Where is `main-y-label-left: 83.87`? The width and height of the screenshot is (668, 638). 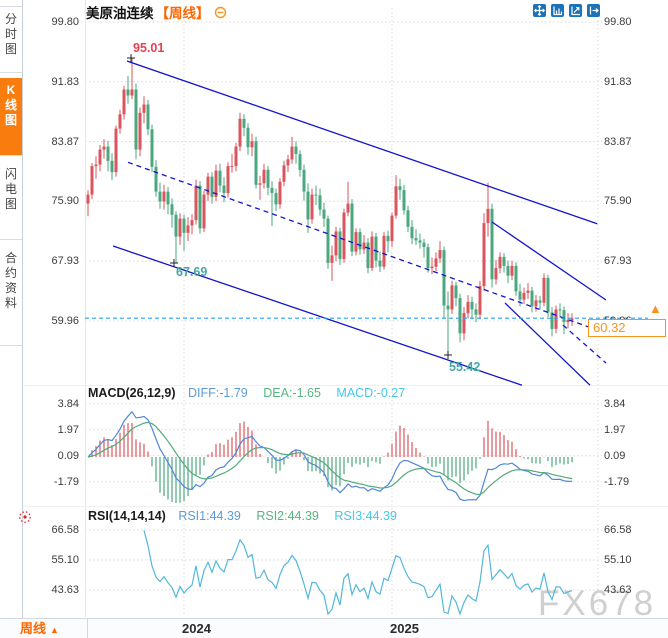 main-y-label-left: 83.87 is located at coordinates (65, 141).